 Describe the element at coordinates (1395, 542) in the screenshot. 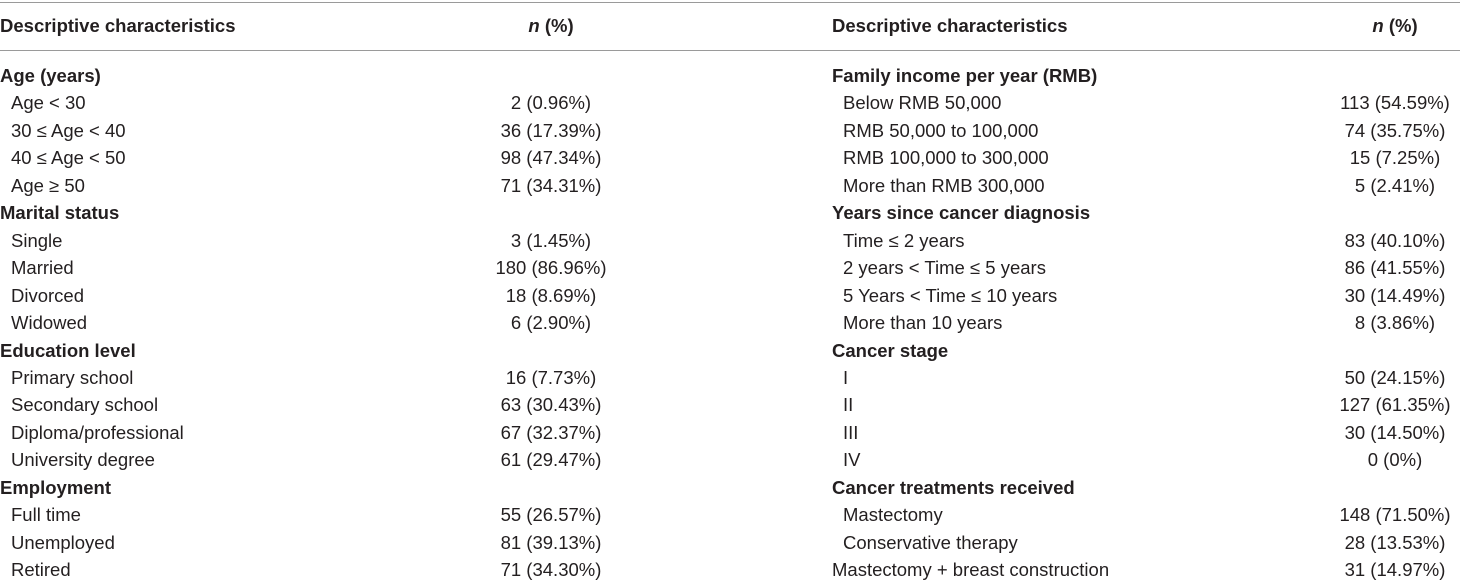

I see `right-row-value: 28 (13.53%)` at that location.